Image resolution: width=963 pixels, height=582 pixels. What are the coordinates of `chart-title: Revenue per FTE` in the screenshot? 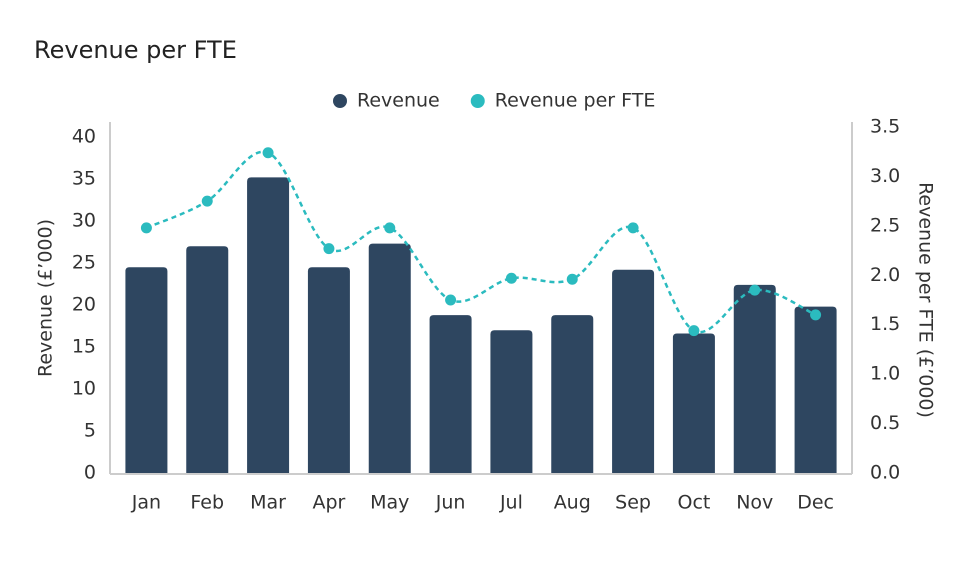 It's located at (135, 50).